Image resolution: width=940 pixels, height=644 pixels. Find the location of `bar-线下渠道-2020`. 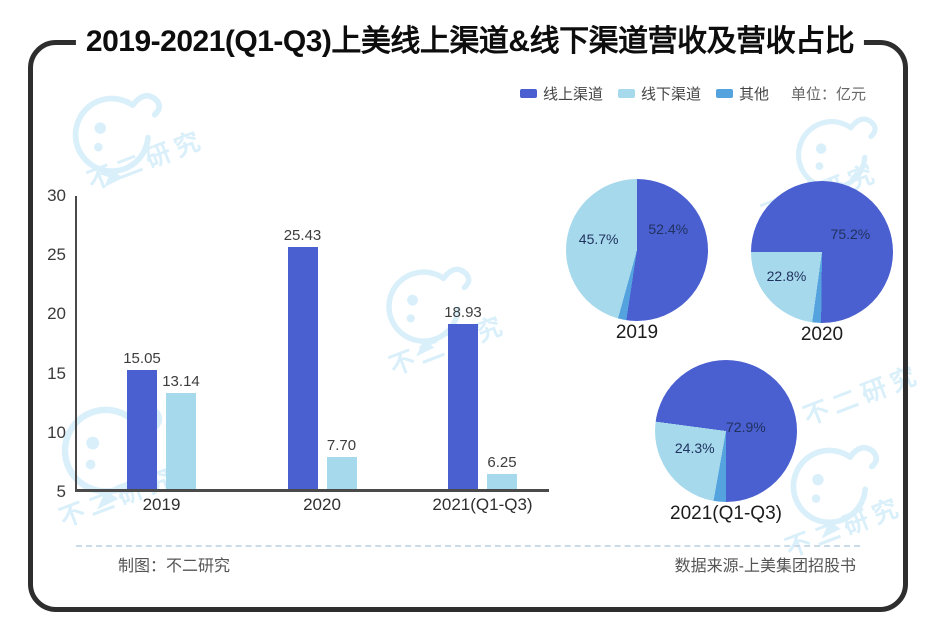

bar-线下渠道-2020 is located at coordinates (341, 473).